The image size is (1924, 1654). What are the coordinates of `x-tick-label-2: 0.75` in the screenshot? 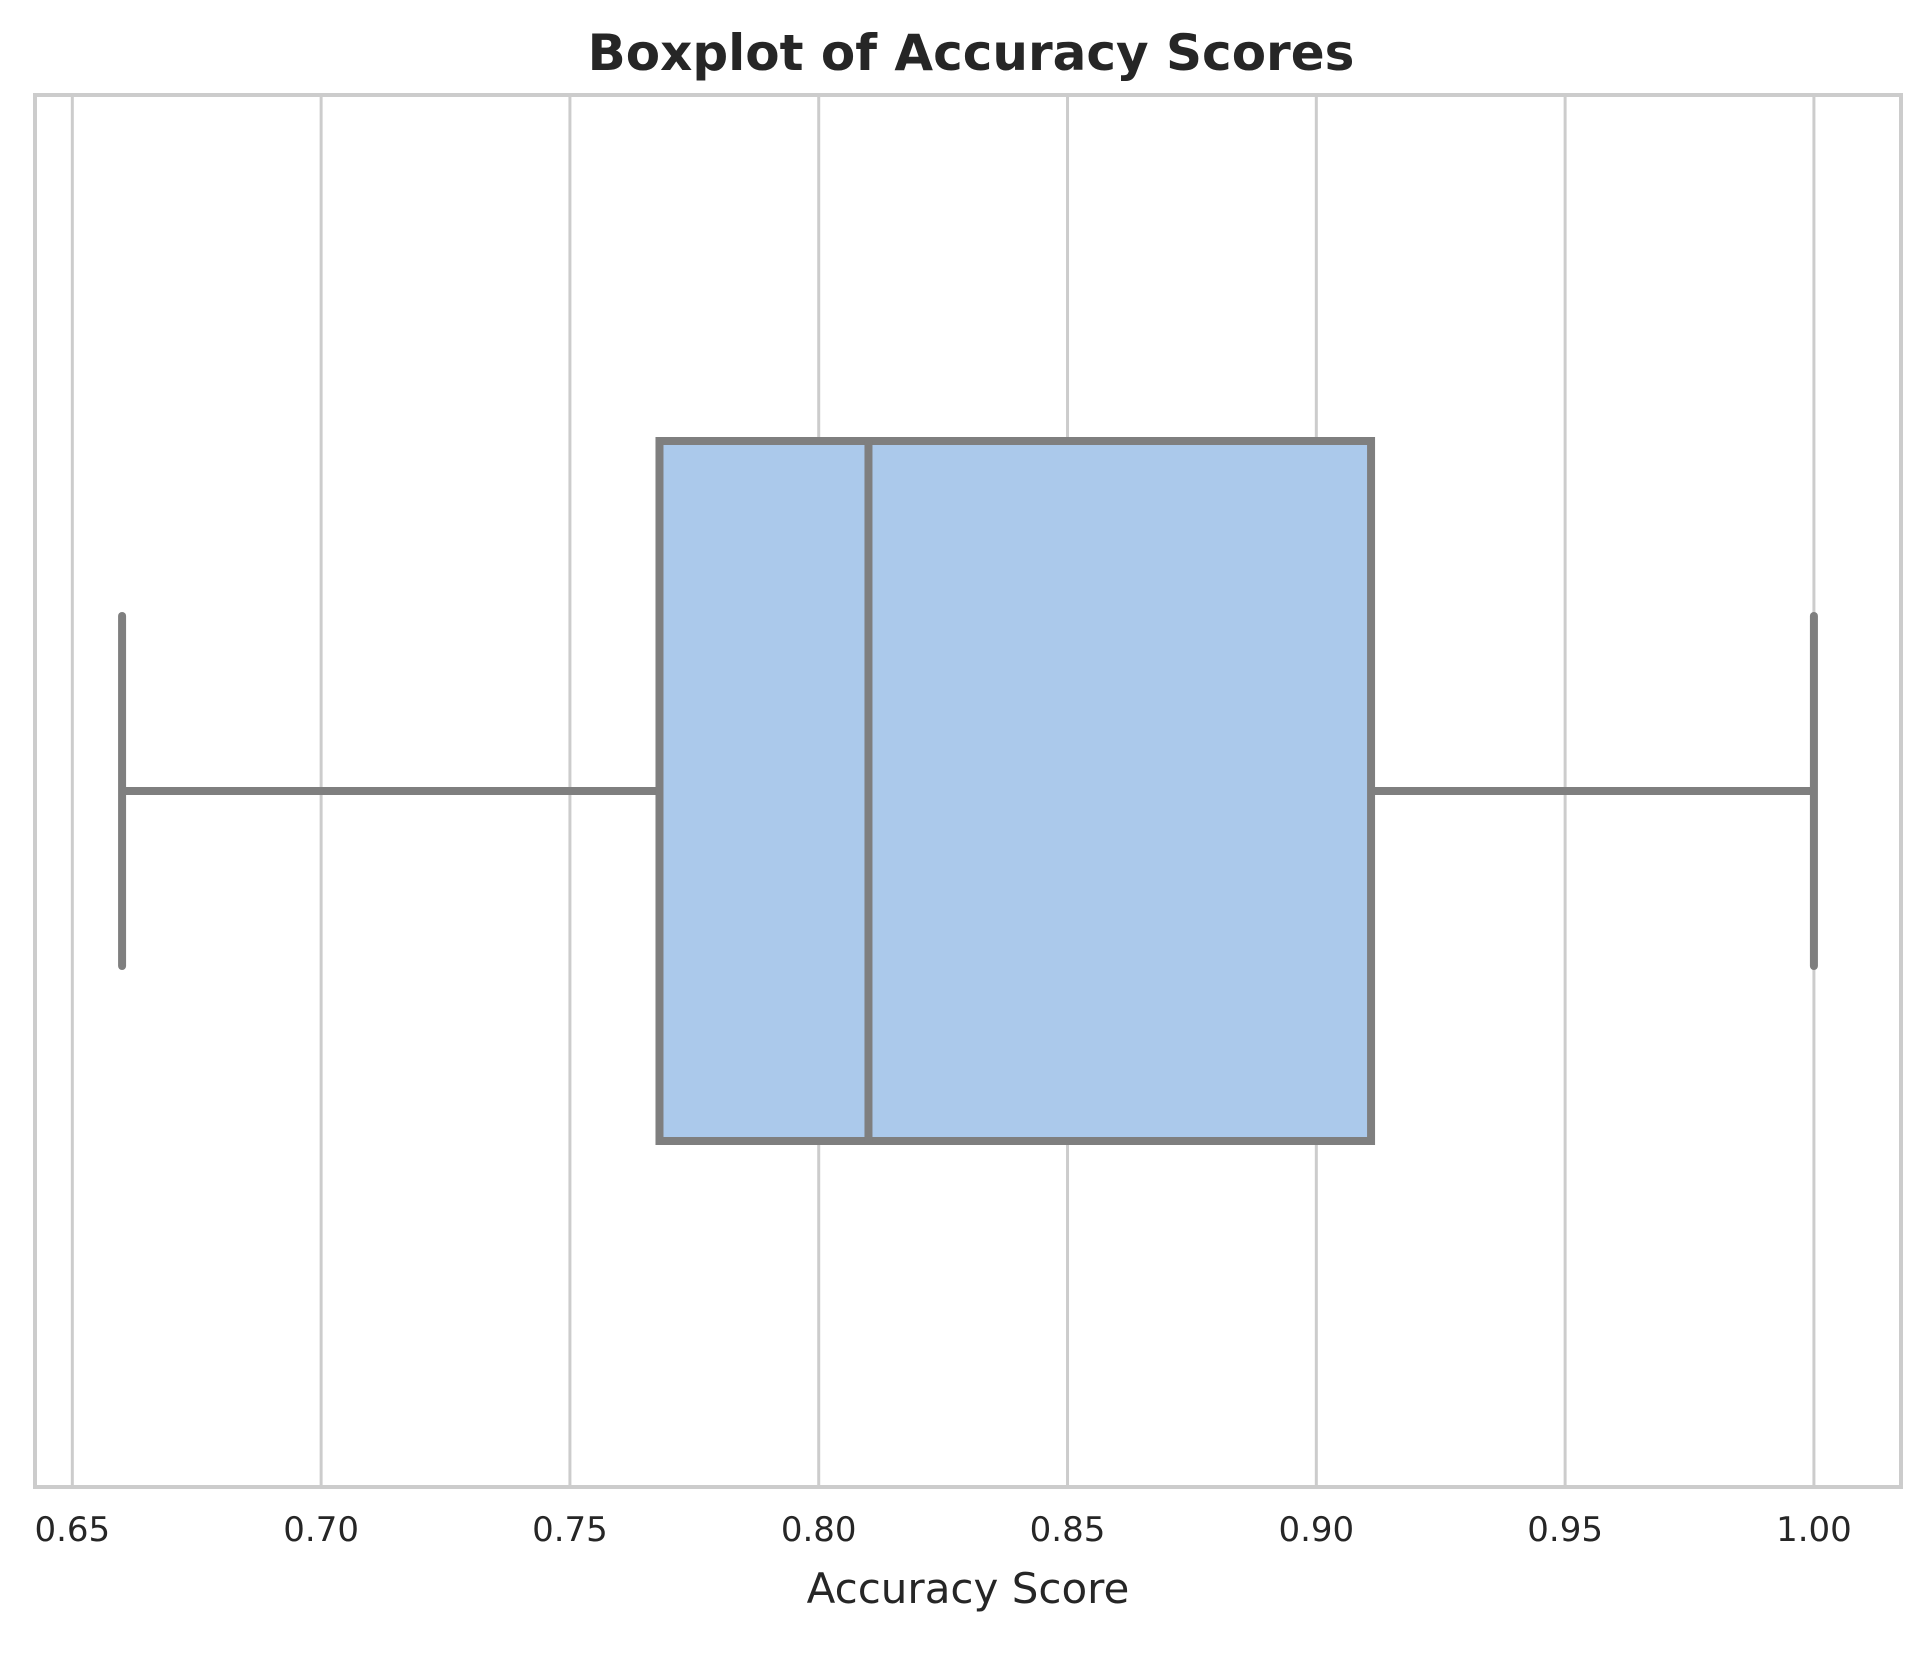 It's located at (570, 1530).